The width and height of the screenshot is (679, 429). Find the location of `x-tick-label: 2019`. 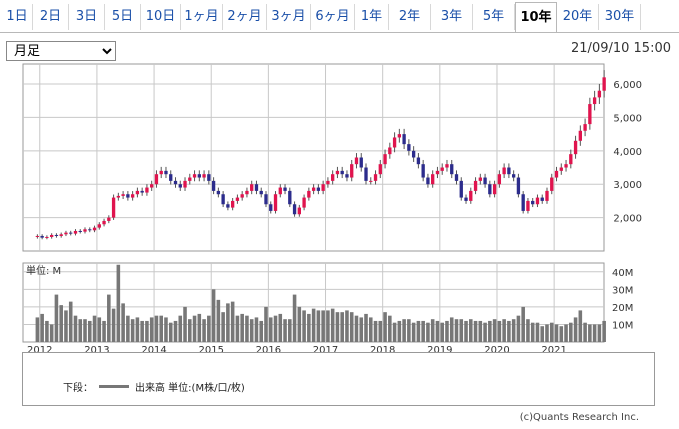

x-tick-label: 2019 is located at coordinates (439, 348).